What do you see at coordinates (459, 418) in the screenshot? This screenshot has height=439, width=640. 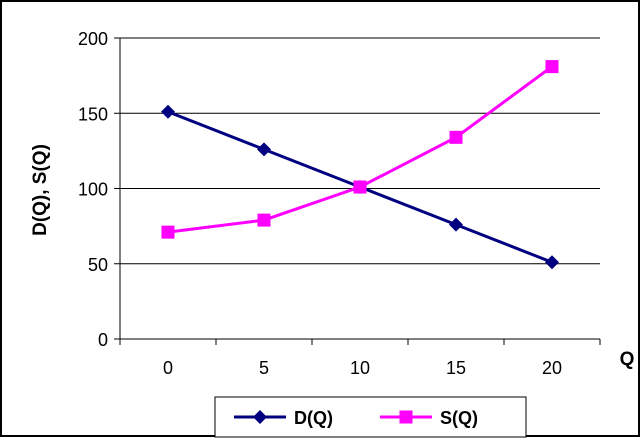 I see `legend-label-sq: S(Q)` at bounding box center [459, 418].